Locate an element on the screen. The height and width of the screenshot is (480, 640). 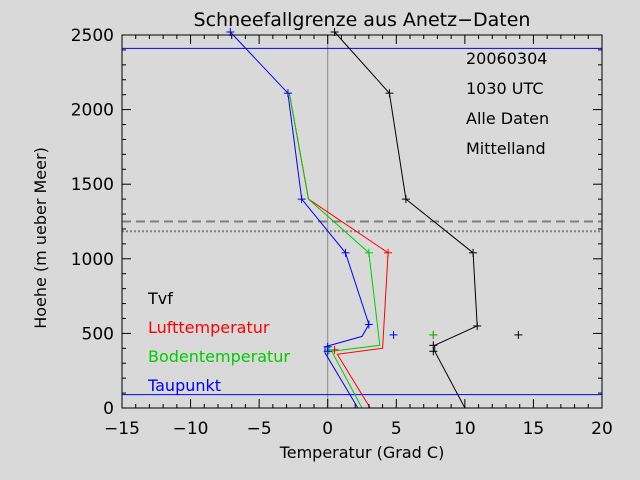
legend-bodentemperatur: Bodentemperatur is located at coordinates (219, 356).